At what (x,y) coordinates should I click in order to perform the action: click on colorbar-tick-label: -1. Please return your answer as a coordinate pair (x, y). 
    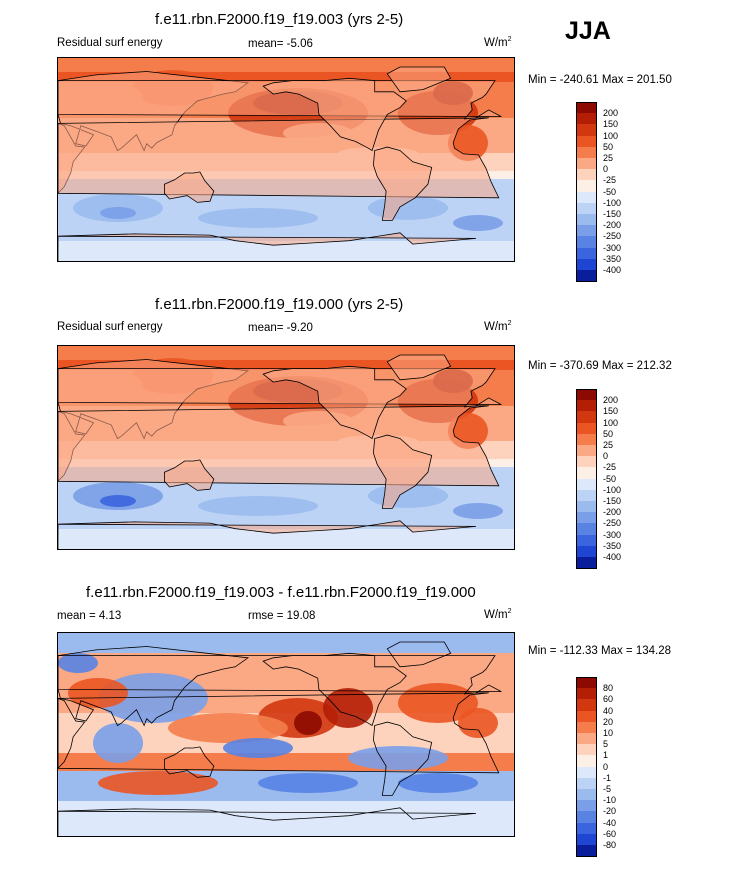
    Looking at the image, I should click on (607, 777).